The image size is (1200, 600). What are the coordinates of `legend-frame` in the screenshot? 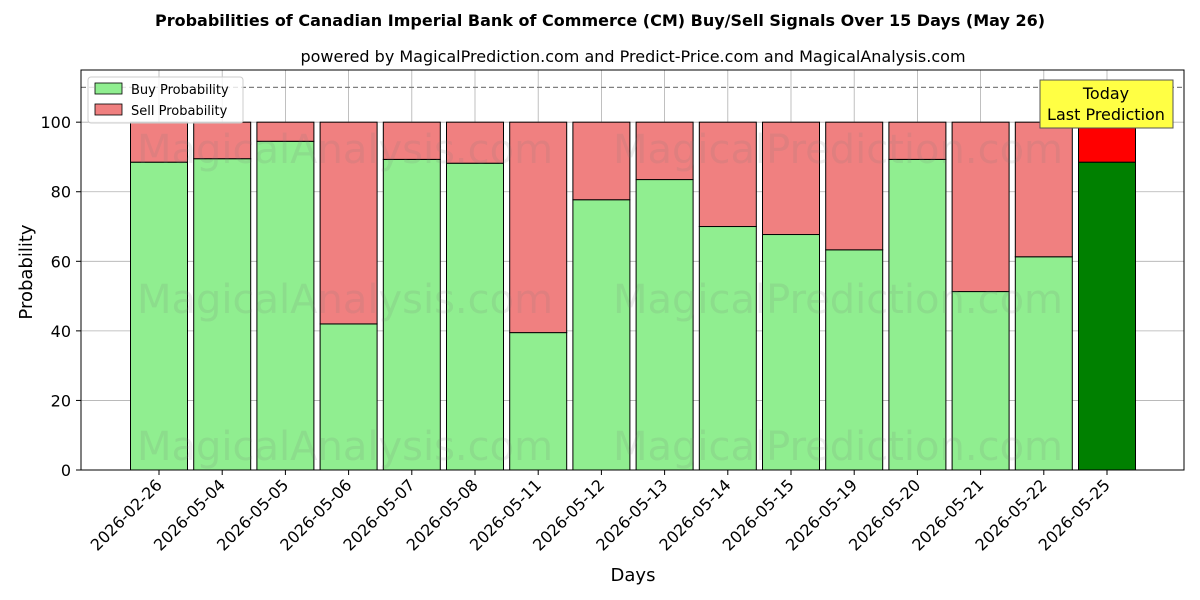 It's located at (165, 100).